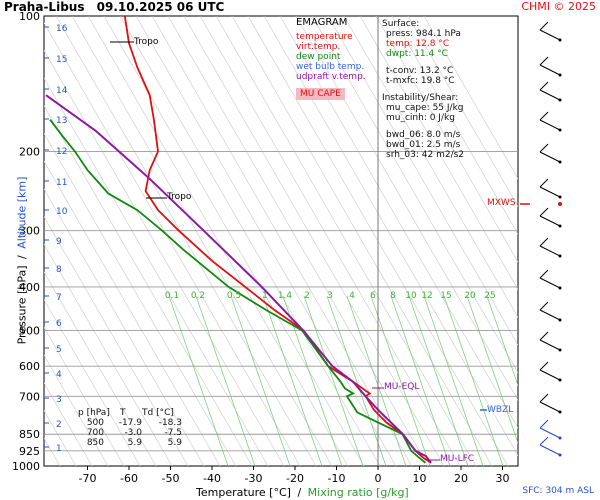 Image resolution: width=600 pixels, height=500 pixels. What do you see at coordinates (198, 296) in the screenshot?
I see `mixing-ratio-label: 0.2` at bounding box center [198, 296].